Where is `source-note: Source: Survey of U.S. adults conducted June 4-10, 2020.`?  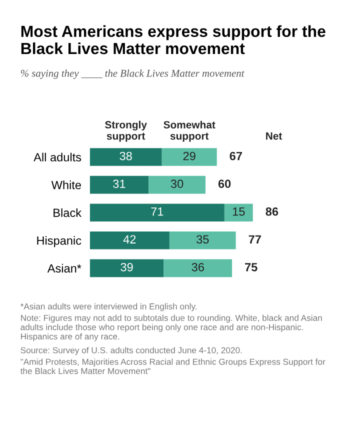 source-note: Source: Survey of U.S. adults conducted June 4-10, 2020. is located at coordinates (131, 350).